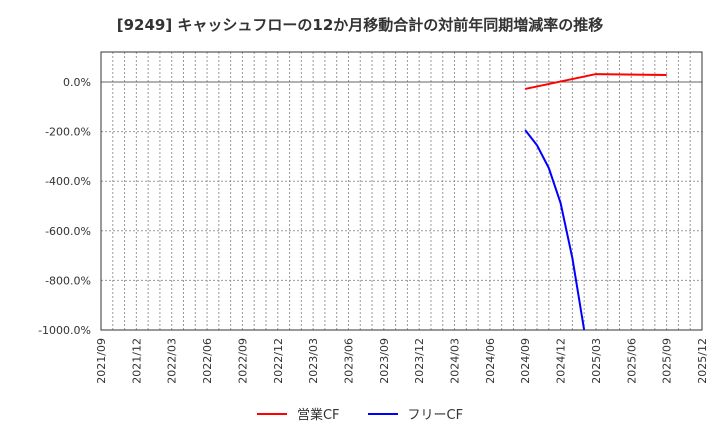  Describe the element at coordinates (360, 413) in the screenshot. I see `legend: 営業CF フリーCF` at that location.